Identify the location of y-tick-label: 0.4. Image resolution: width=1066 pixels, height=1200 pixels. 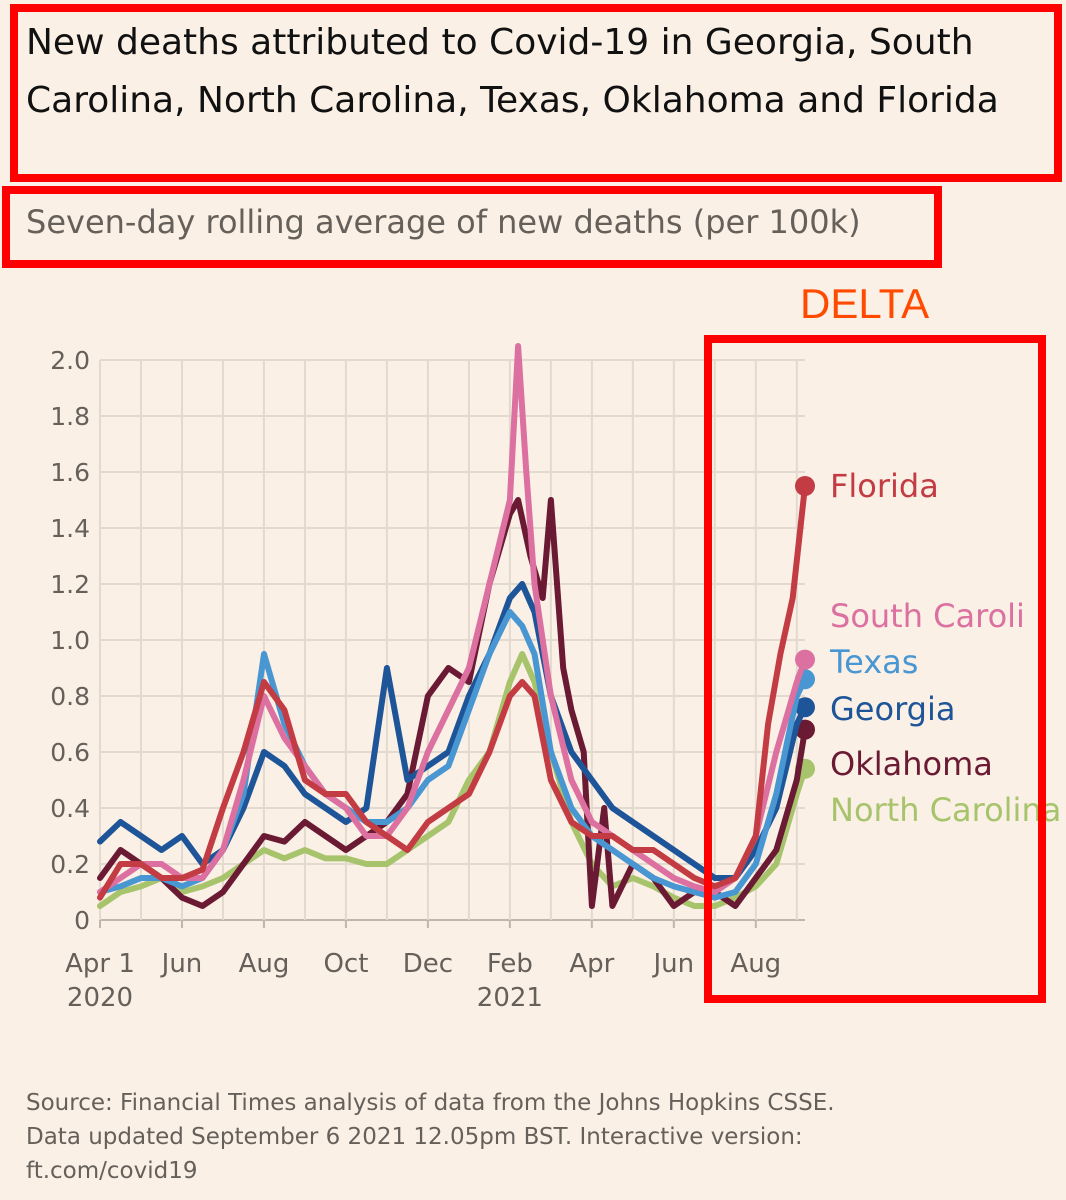
(70, 808).